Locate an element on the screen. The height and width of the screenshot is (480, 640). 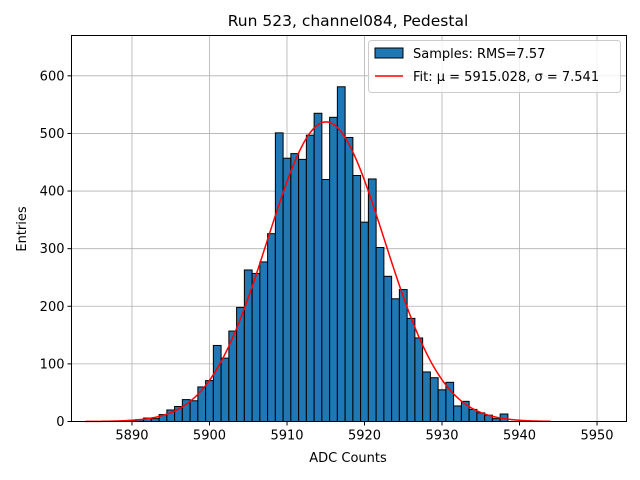
legend-label-samples: Samples: RMS=7.57 is located at coordinates (479, 54).